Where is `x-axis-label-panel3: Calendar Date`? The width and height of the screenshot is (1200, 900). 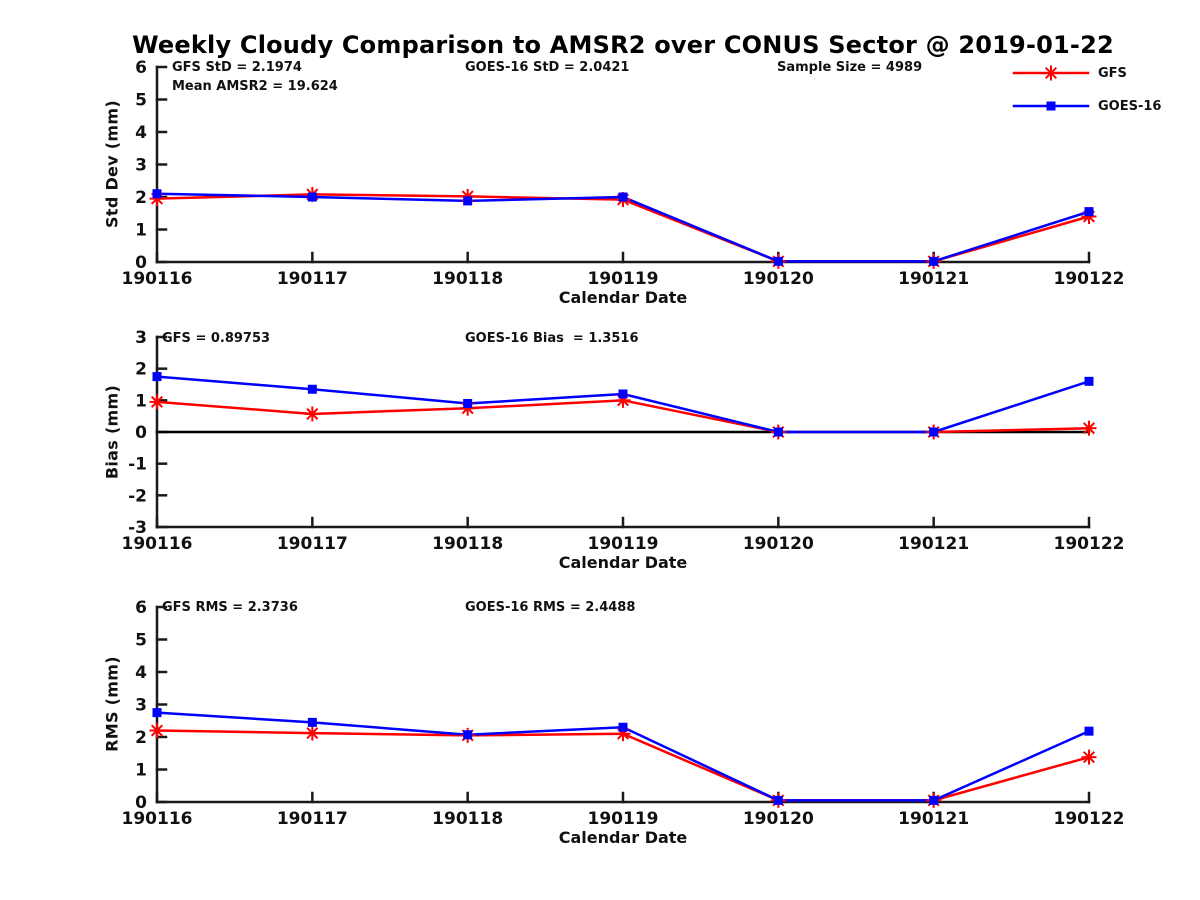 x-axis-label-panel3: Calendar Date is located at coordinates (623, 837).